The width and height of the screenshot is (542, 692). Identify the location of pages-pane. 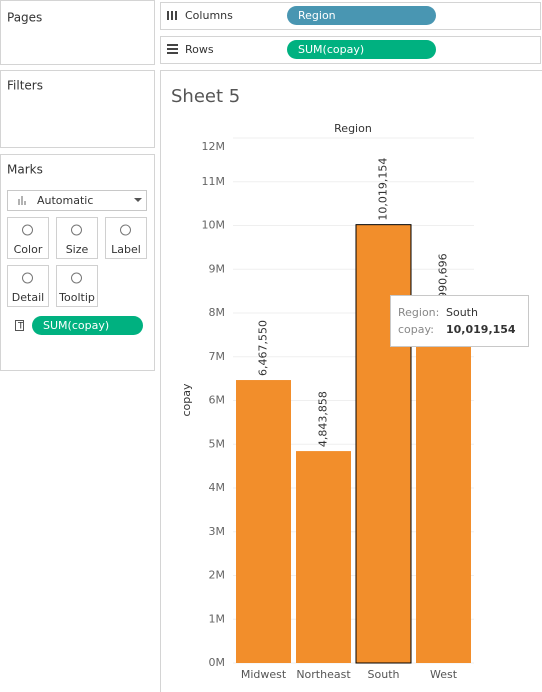
(77, 32).